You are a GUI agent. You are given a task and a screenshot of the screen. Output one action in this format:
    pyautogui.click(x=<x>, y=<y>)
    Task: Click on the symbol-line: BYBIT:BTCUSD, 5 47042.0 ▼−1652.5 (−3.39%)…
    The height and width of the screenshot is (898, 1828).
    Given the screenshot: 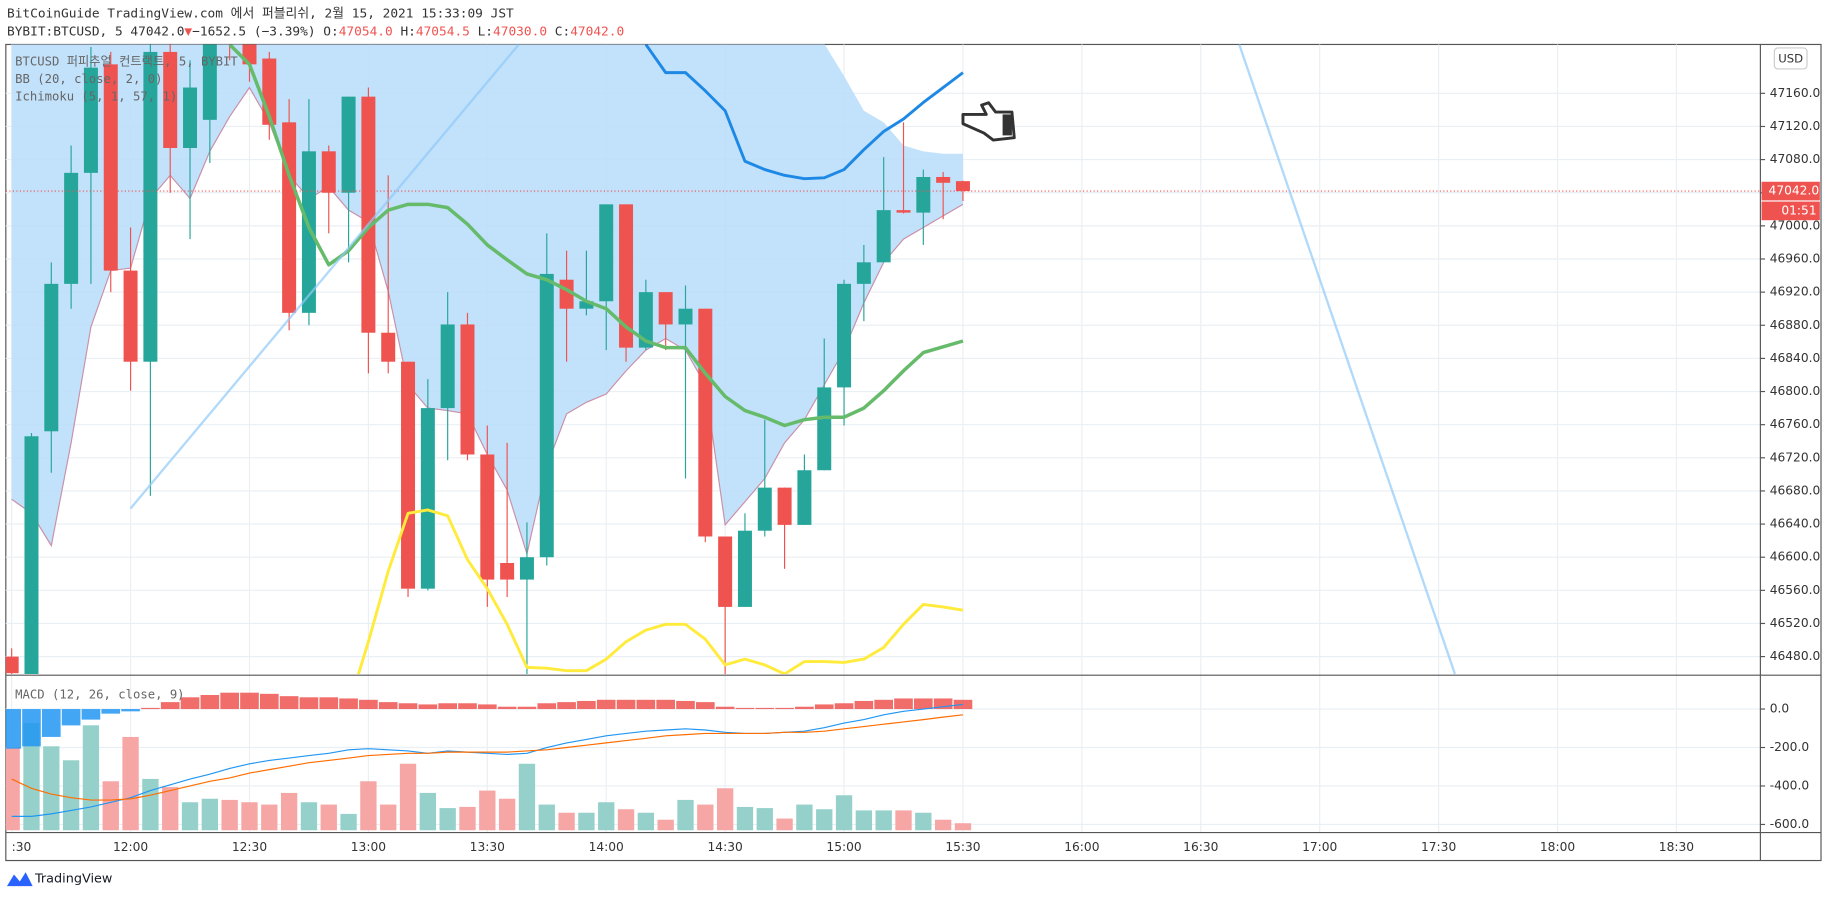 What is the action you would take?
    pyautogui.click(x=315, y=31)
    